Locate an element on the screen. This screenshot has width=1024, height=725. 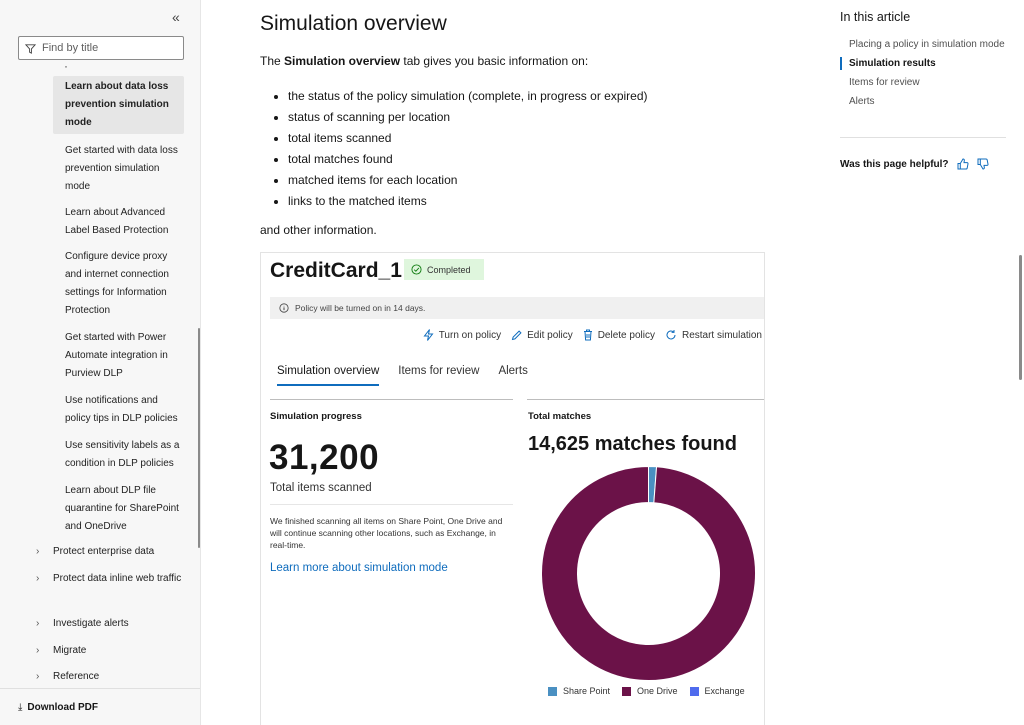
in-this-article-heading: In this article is located at coordinates (875, 17).